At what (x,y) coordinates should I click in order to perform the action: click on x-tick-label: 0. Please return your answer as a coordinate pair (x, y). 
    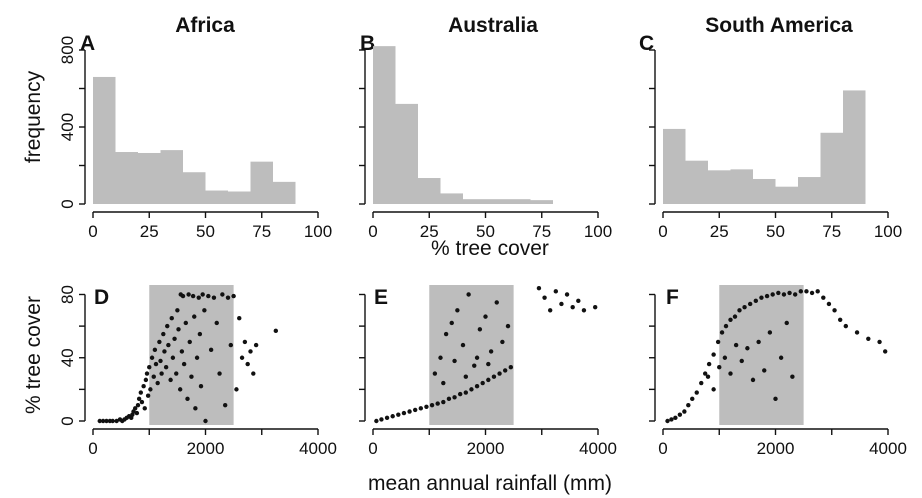
    Looking at the image, I should click on (662, 448).